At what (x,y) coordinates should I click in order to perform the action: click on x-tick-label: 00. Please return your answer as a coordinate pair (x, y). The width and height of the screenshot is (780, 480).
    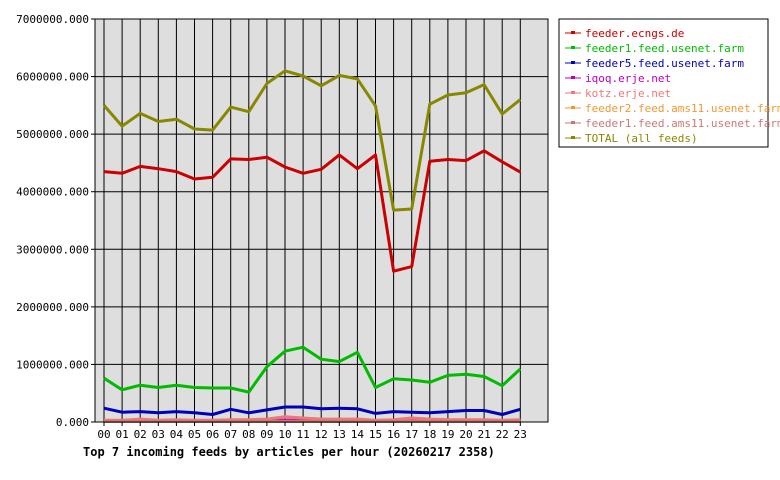
    Looking at the image, I should click on (103, 434).